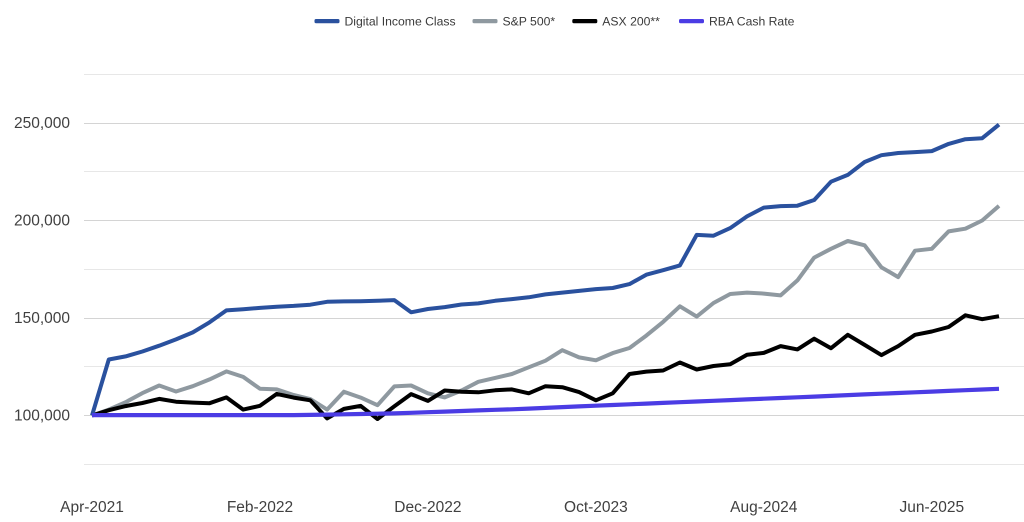 This screenshot has width=1024, height=522. What do you see at coordinates (764, 507) in the screenshot?
I see `svg-text: Aug-2024` at bounding box center [764, 507].